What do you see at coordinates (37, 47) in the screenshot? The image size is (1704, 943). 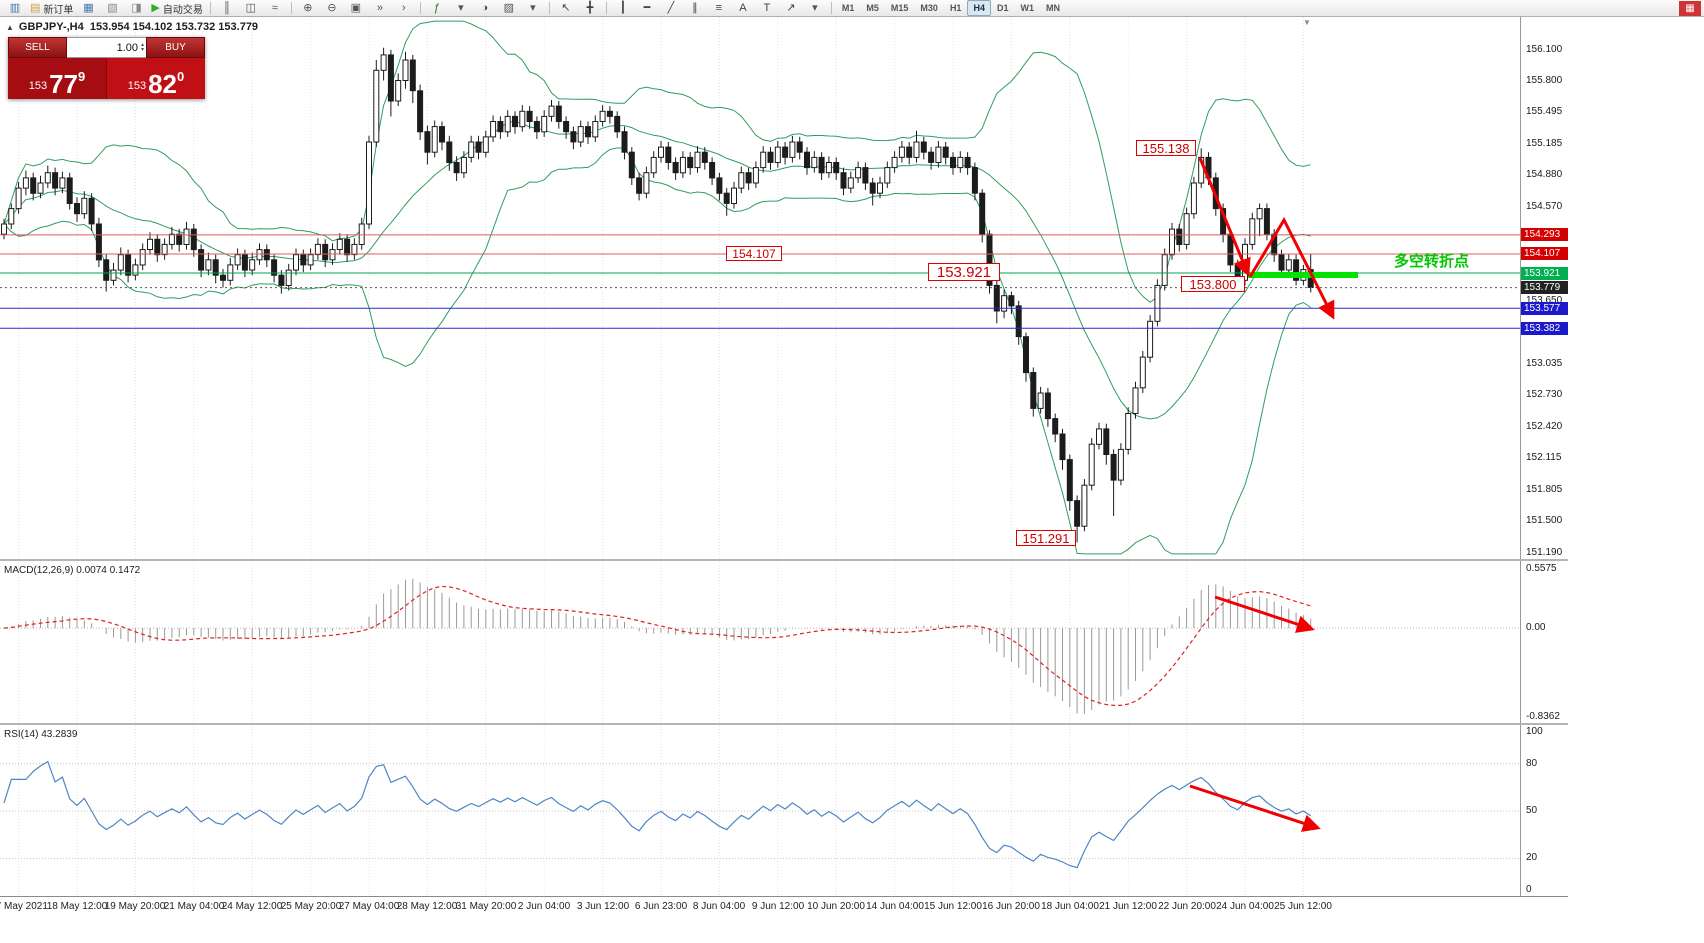 I see `sell-button: SELL` at bounding box center [37, 47].